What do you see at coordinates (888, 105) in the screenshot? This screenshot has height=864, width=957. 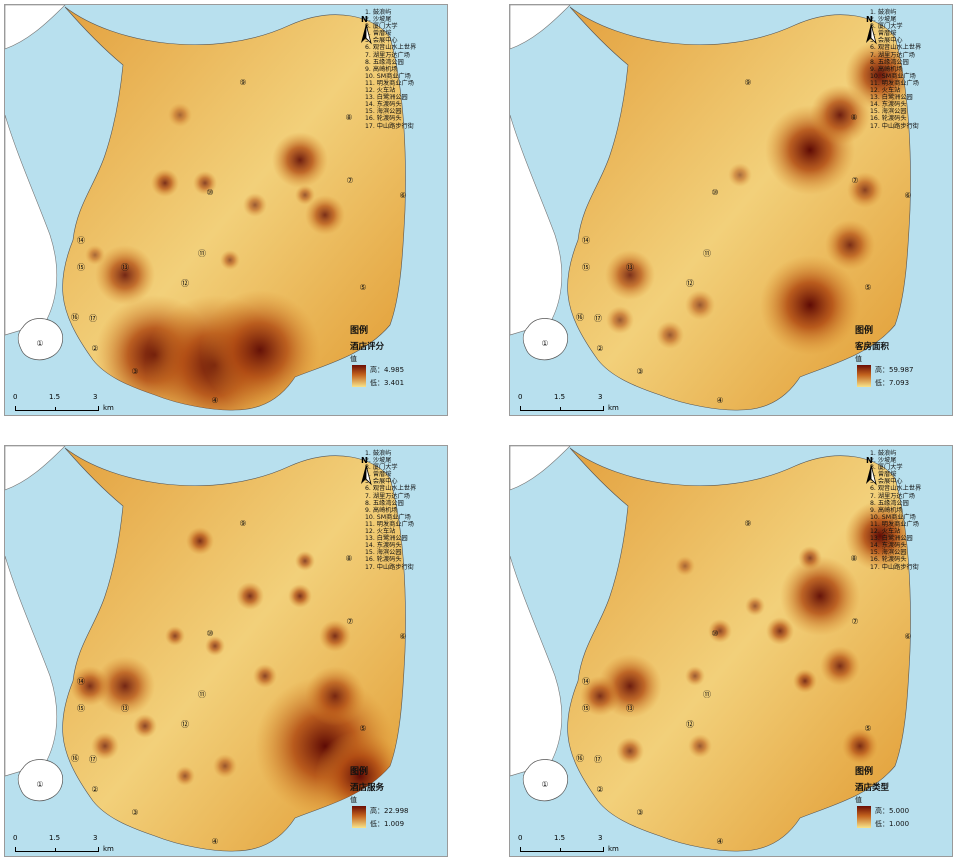 I see `place-list-item: 14. 东渡码头` at bounding box center [888, 105].